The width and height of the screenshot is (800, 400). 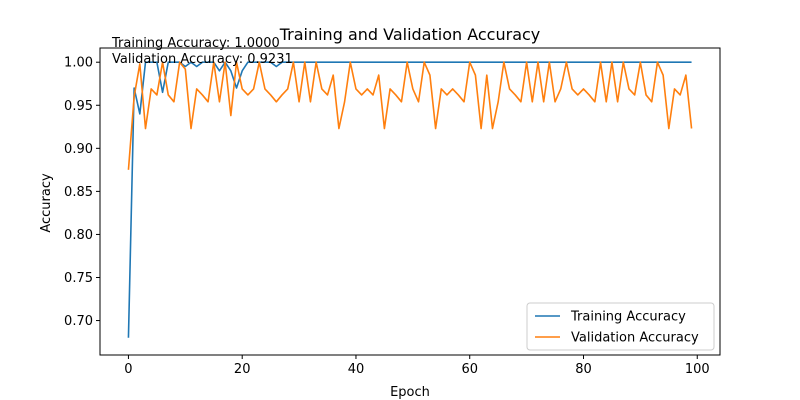 I want to click on x-tick-label: 60, so click(x=469, y=369).